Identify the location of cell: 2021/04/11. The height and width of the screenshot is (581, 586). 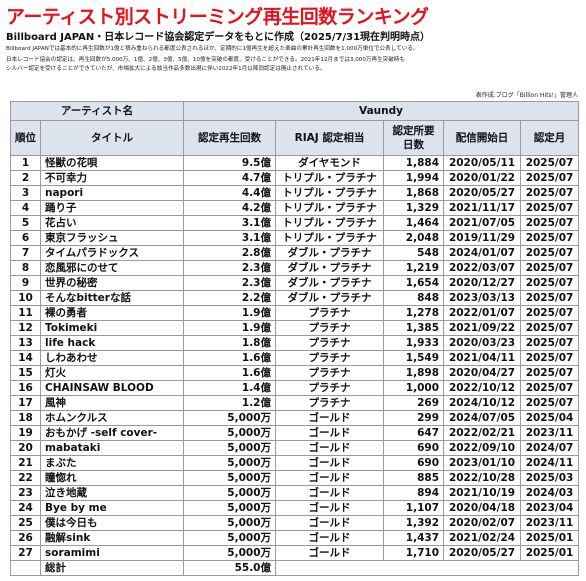
(482, 358).